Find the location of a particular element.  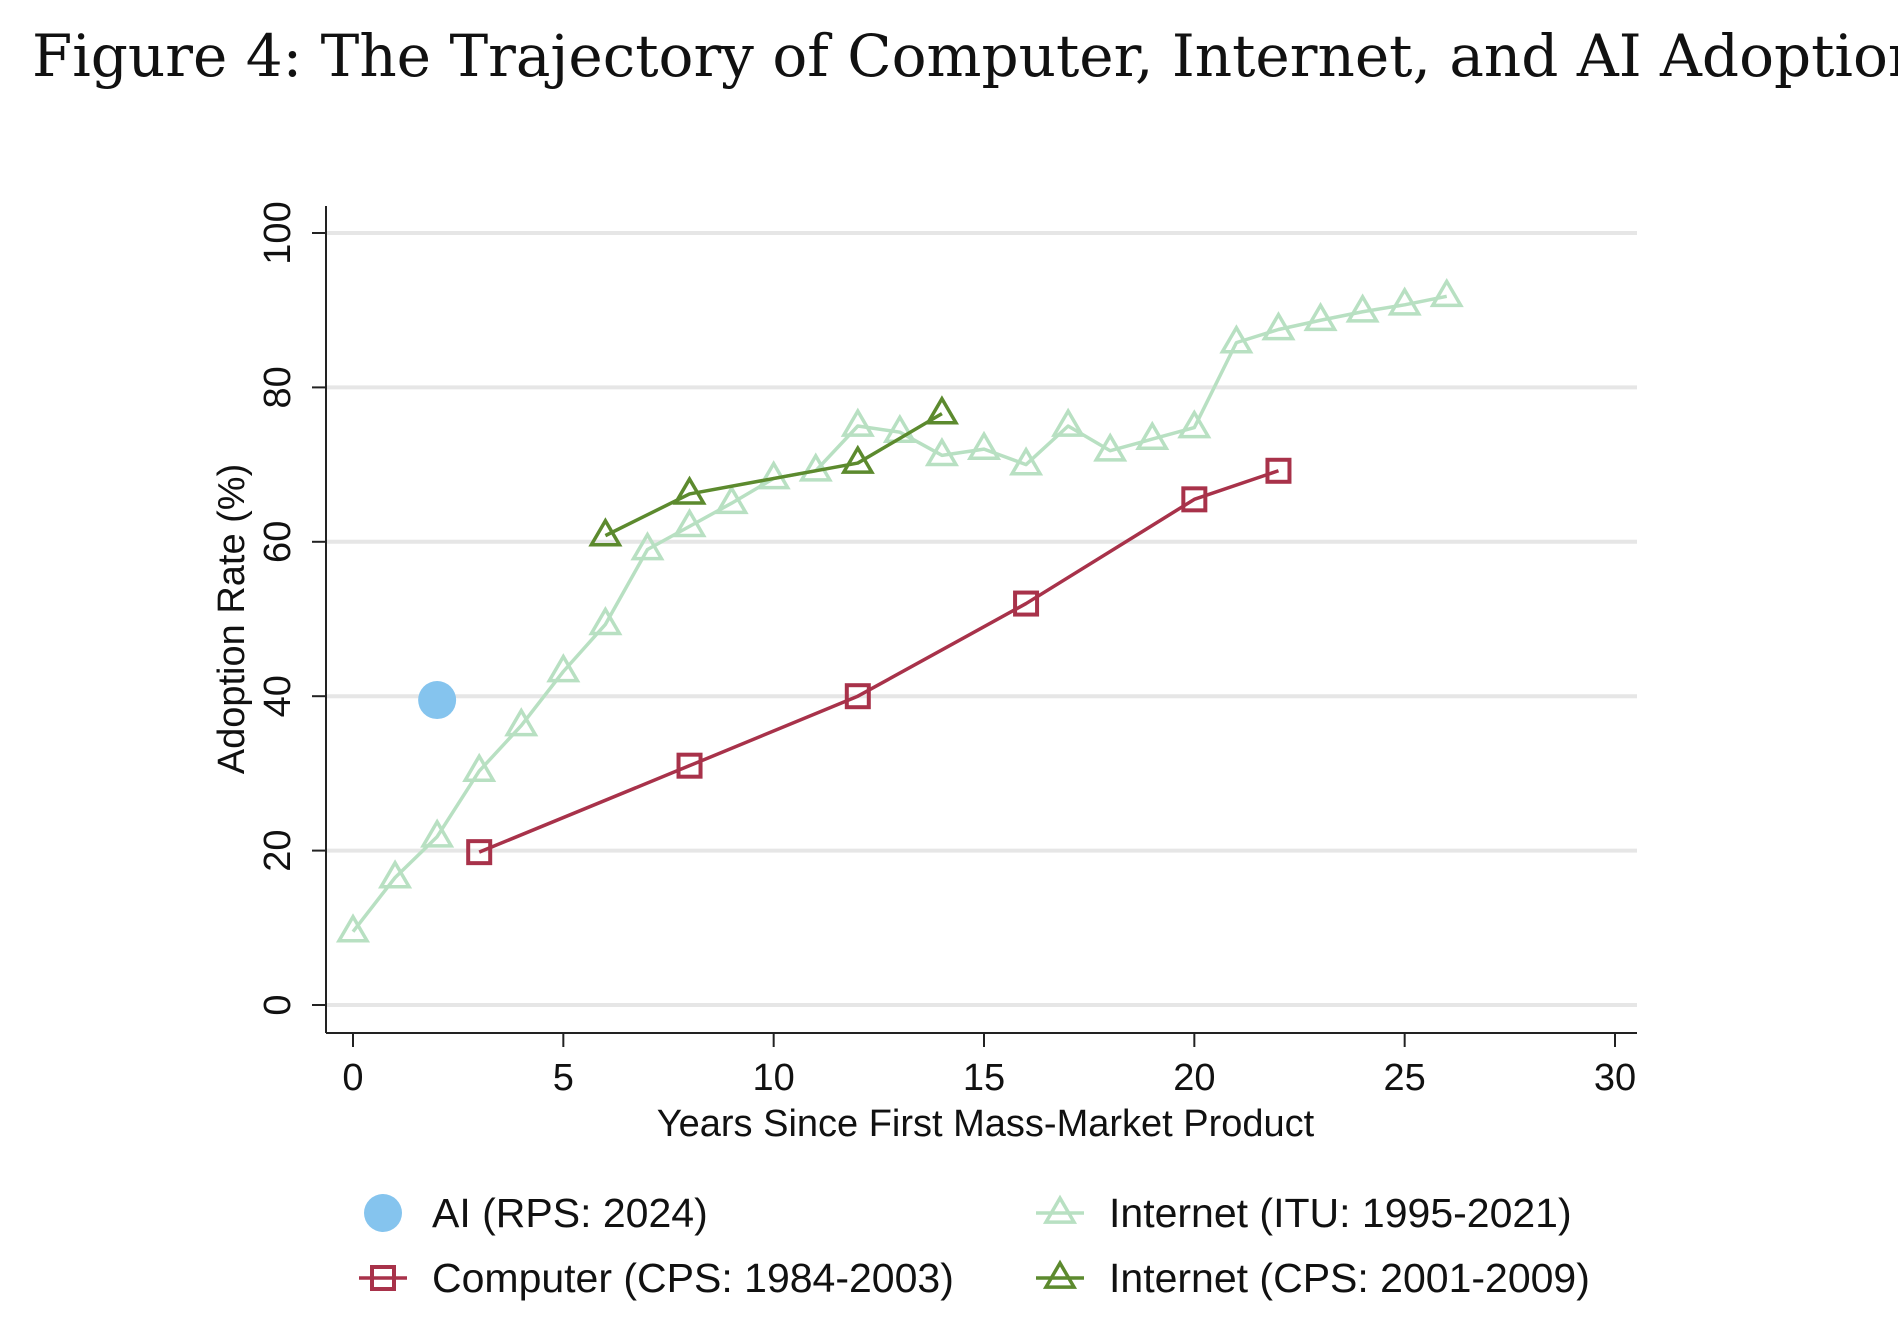

legend-item-internet-cps-2001-2009: Internet (CPS: 2001-2009) is located at coordinates (1313, 1278).